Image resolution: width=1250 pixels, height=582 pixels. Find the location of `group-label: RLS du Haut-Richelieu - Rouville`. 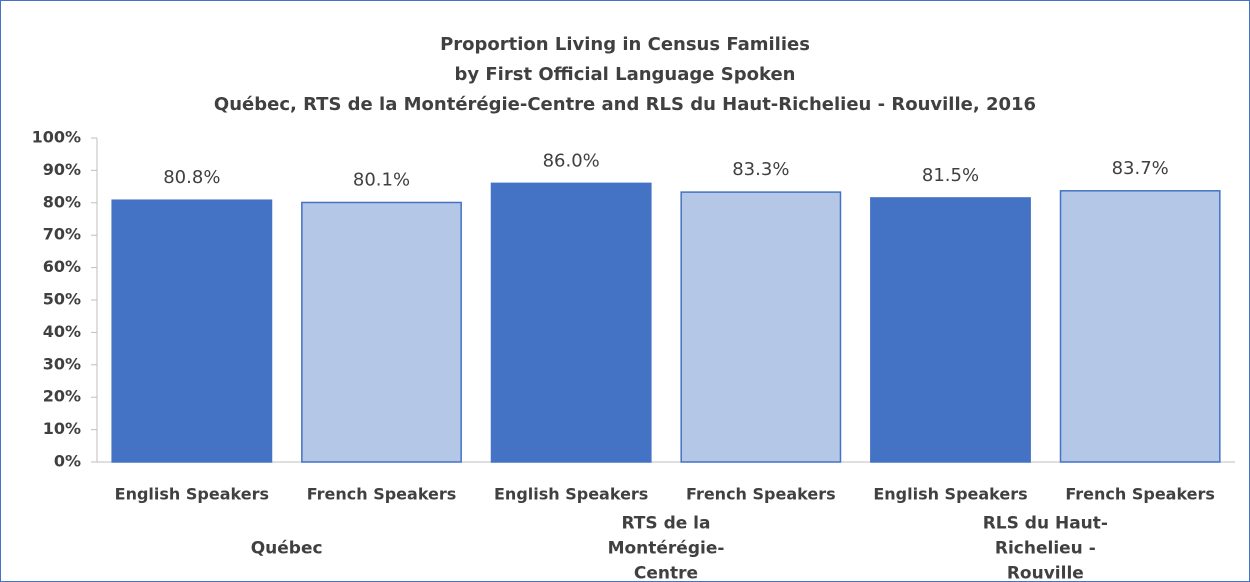

group-label: RLS du Haut-Richelieu - Rouville is located at coordinates (1045, 547).